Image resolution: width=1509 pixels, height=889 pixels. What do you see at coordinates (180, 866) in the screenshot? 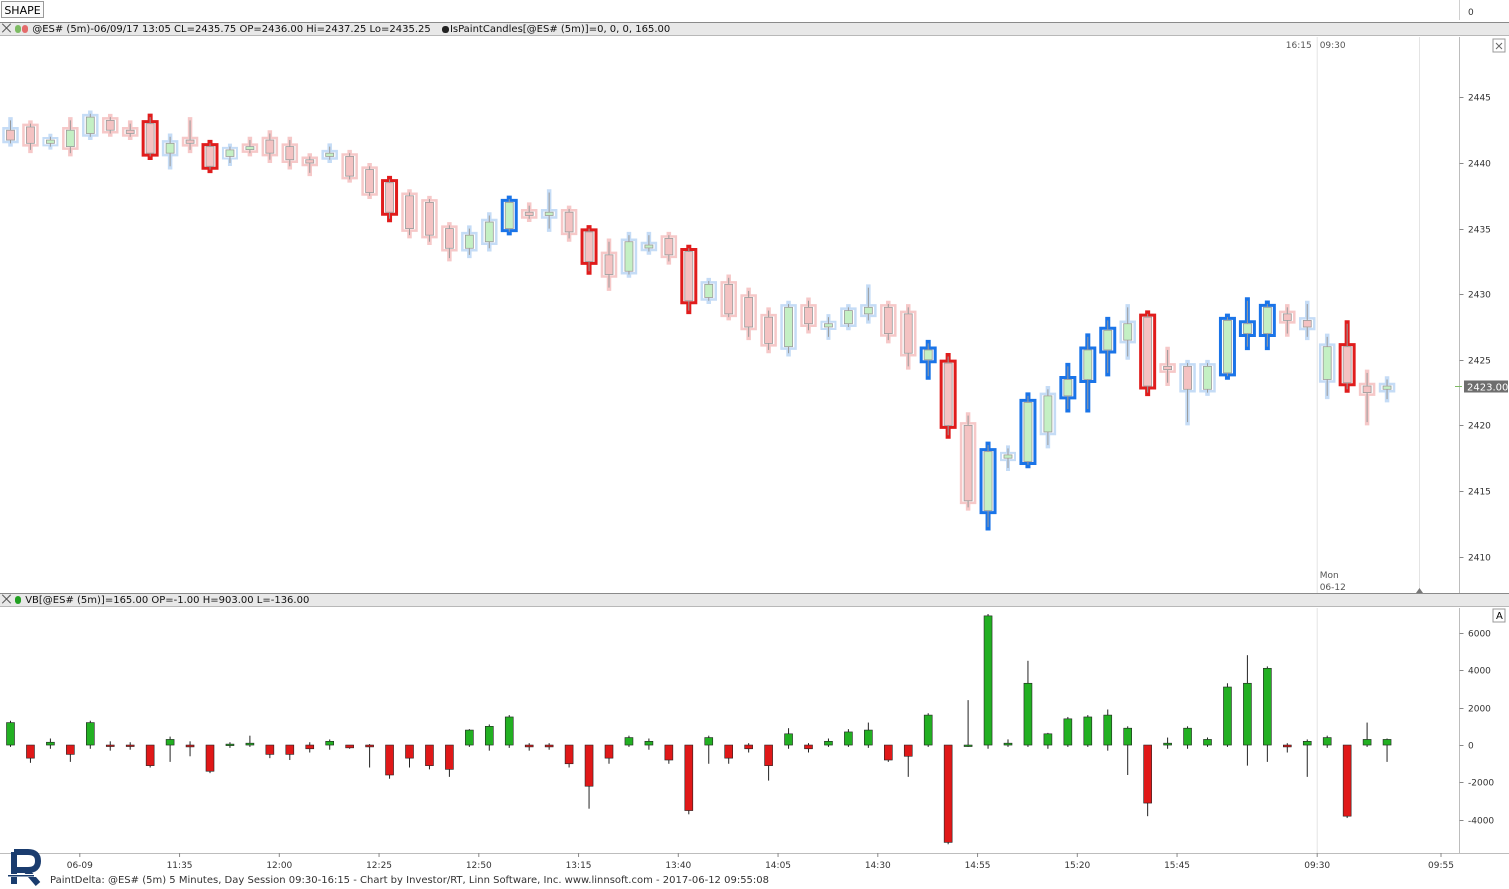
I see `time-label: 11:35` at bounding box center [180, 866].